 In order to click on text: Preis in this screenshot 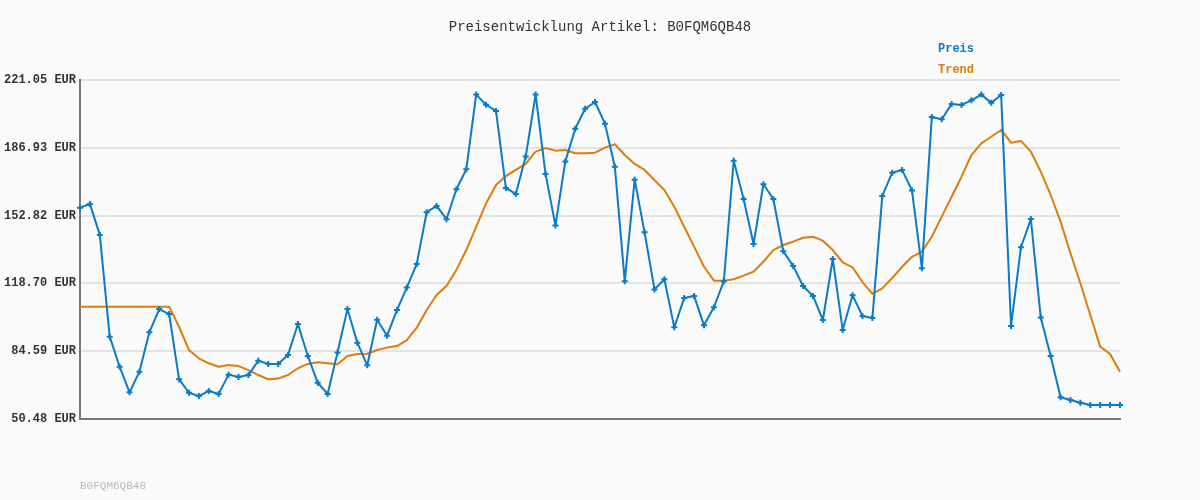, I will do `click(956, 49)`.